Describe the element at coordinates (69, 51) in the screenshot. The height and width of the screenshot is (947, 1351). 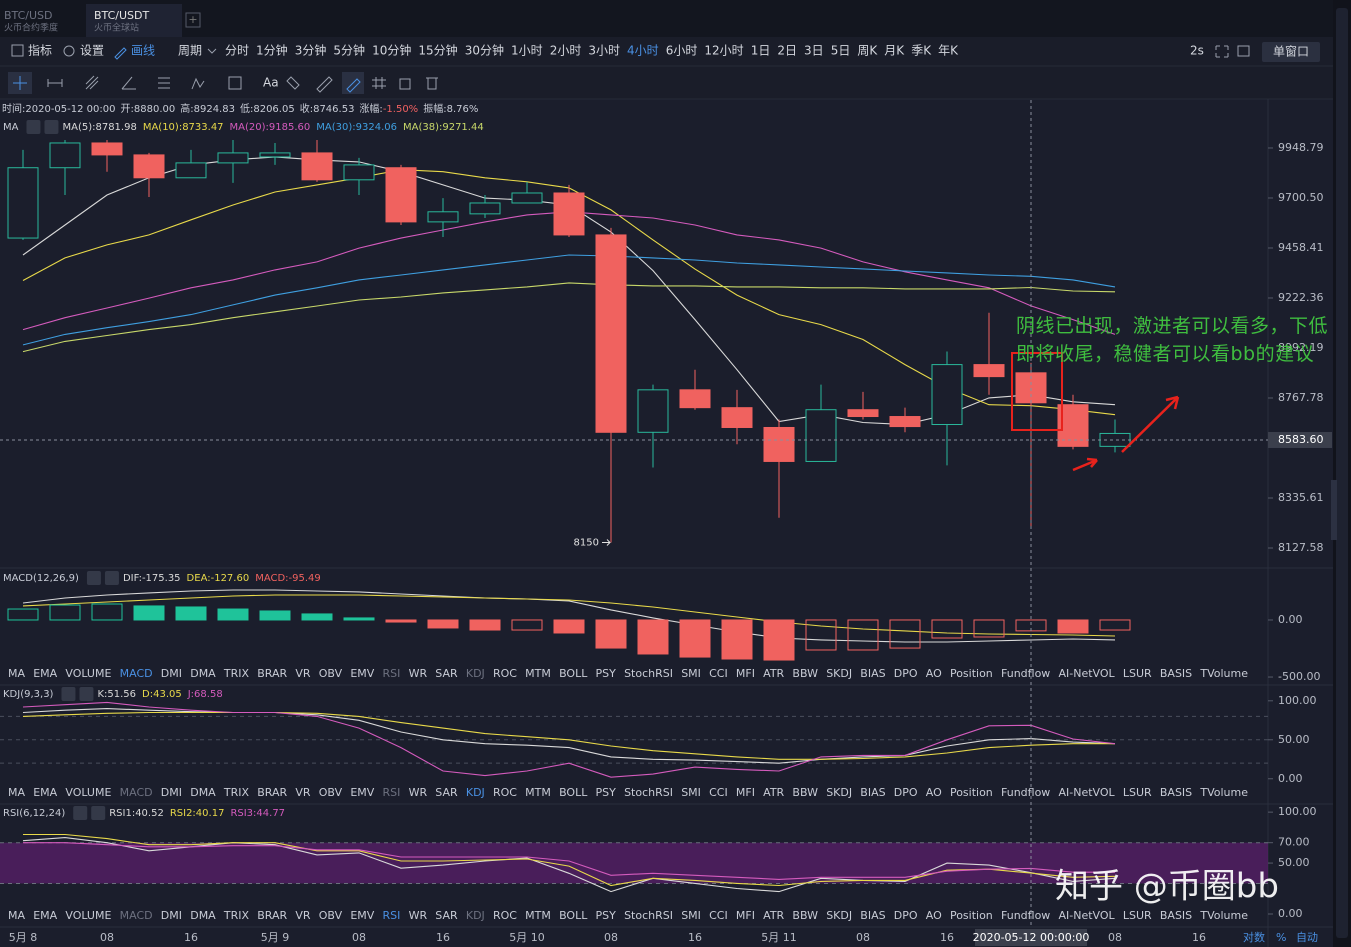
I see `settings-icon` at that location.